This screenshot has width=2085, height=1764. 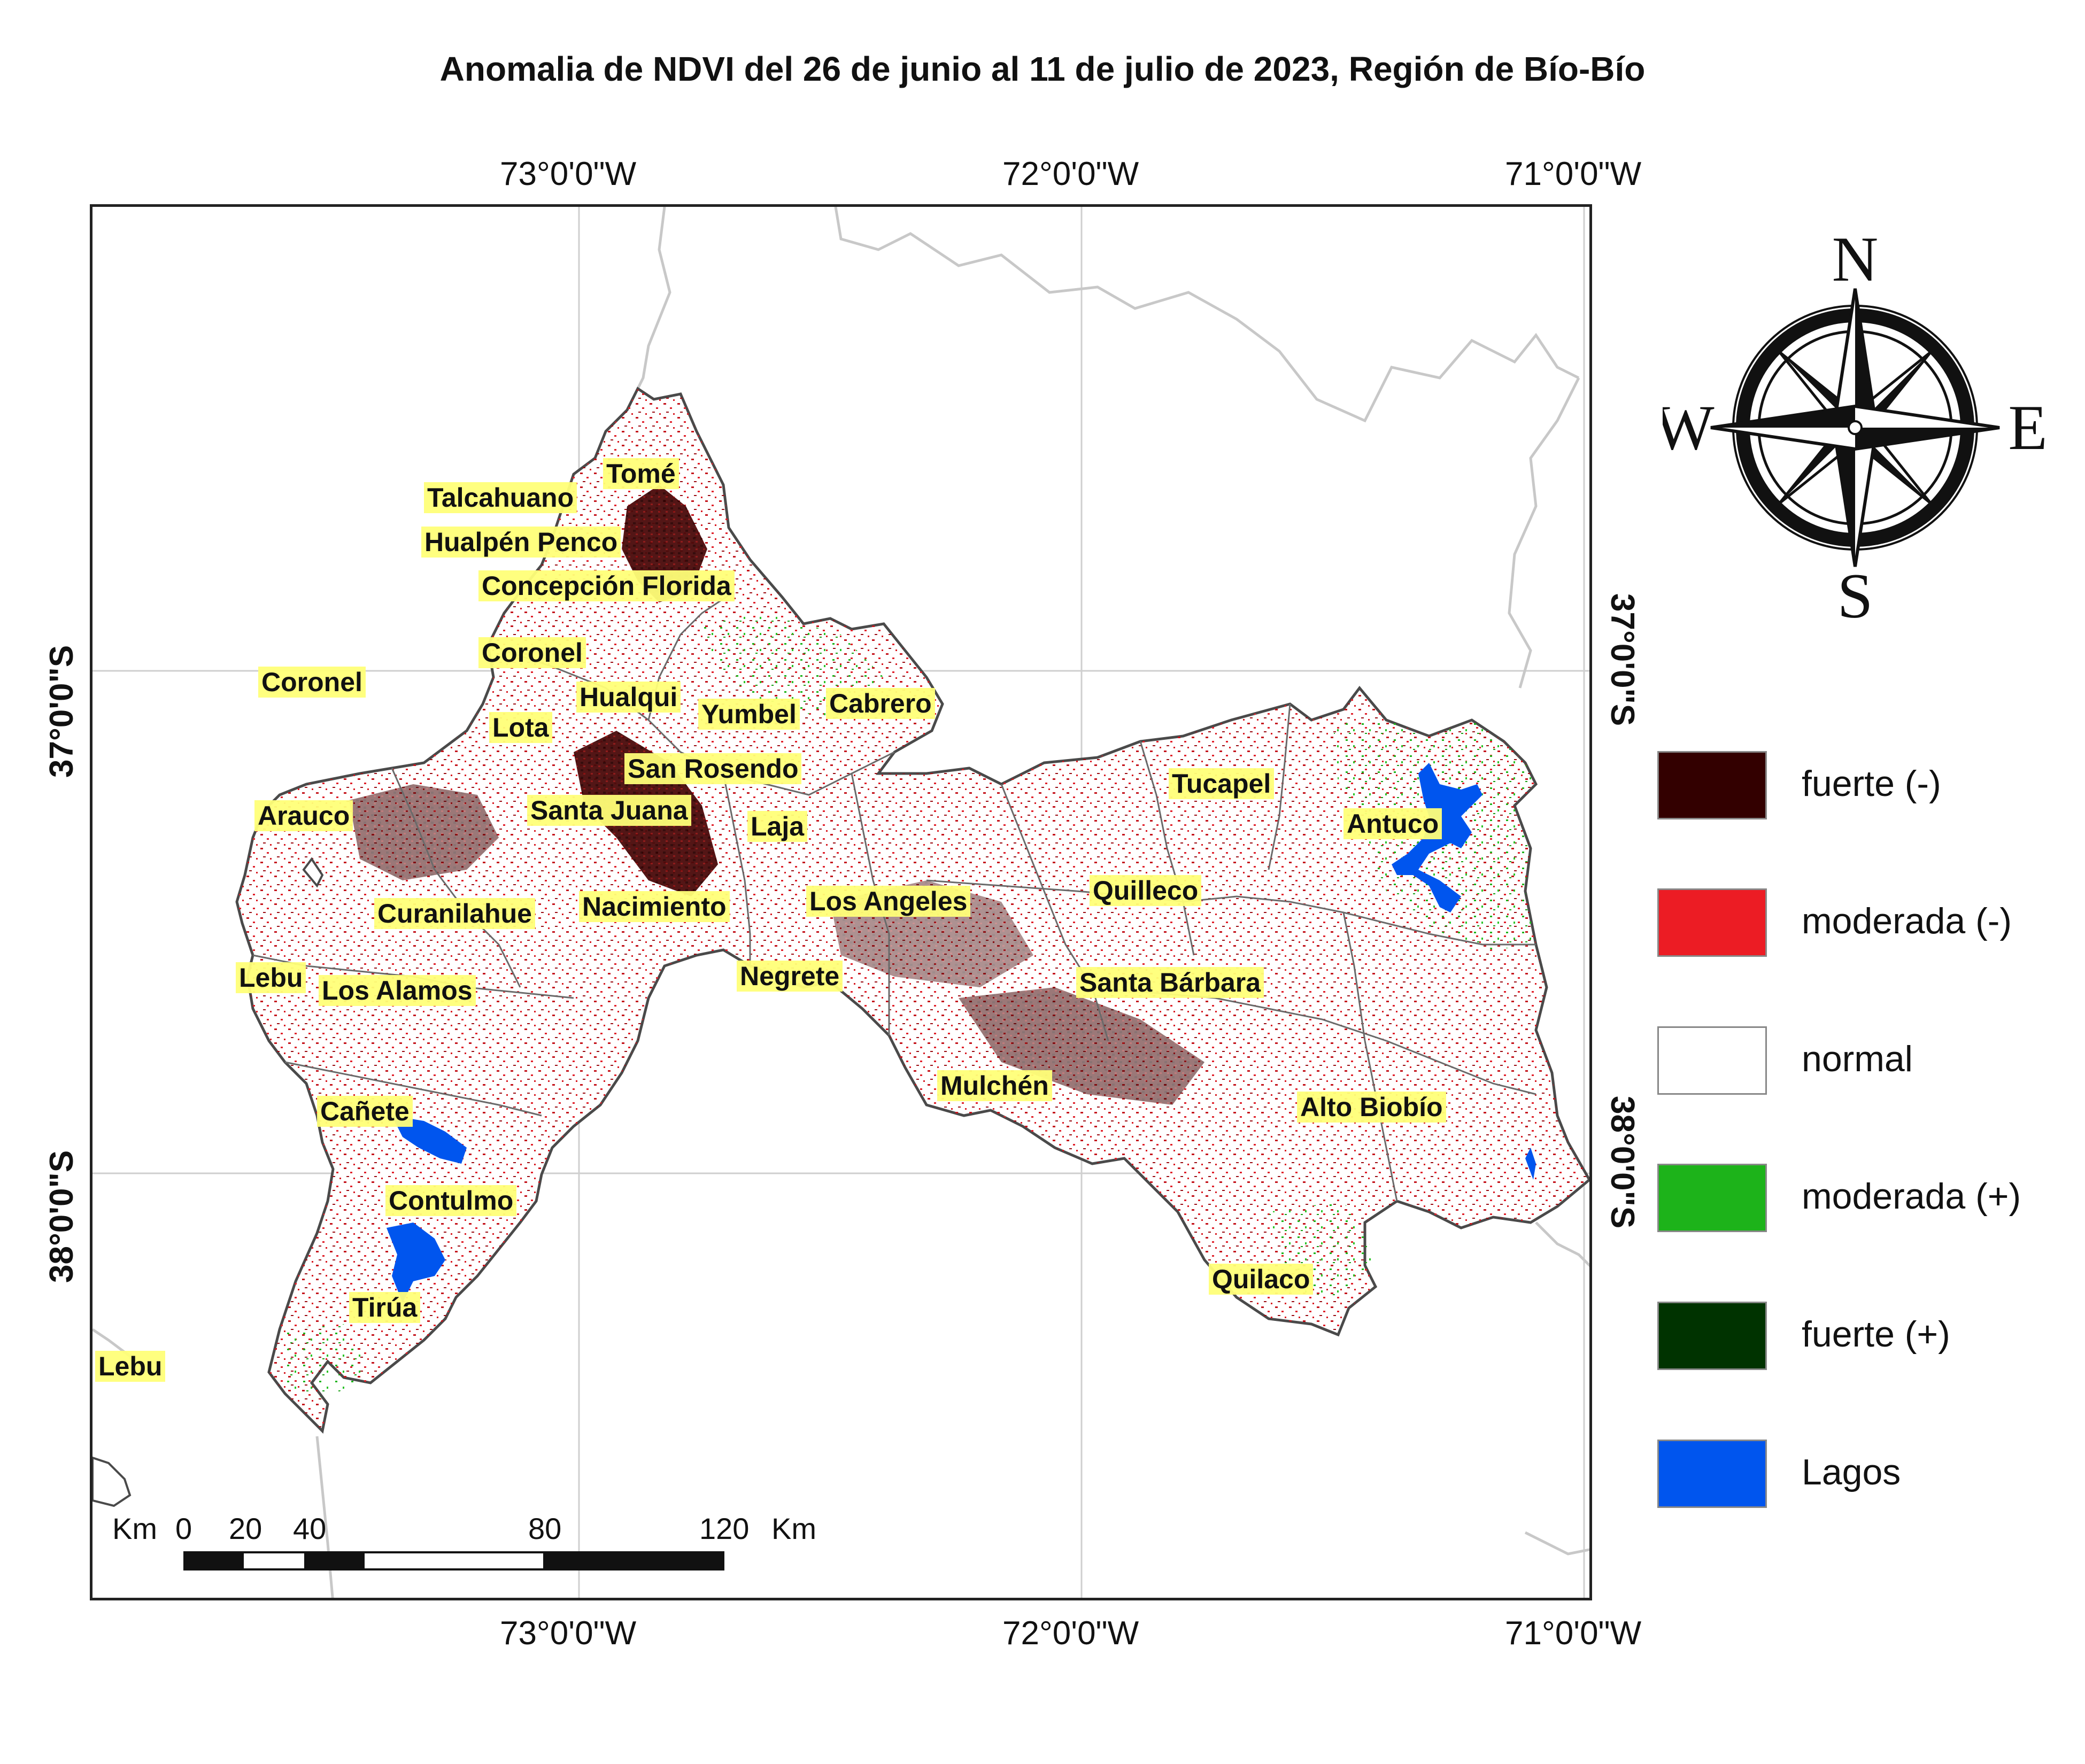 What do you see at coordinates (365, 1111) in the screenshot?
I see `label-canete: Cañete` at bounding box center [365, 1111].